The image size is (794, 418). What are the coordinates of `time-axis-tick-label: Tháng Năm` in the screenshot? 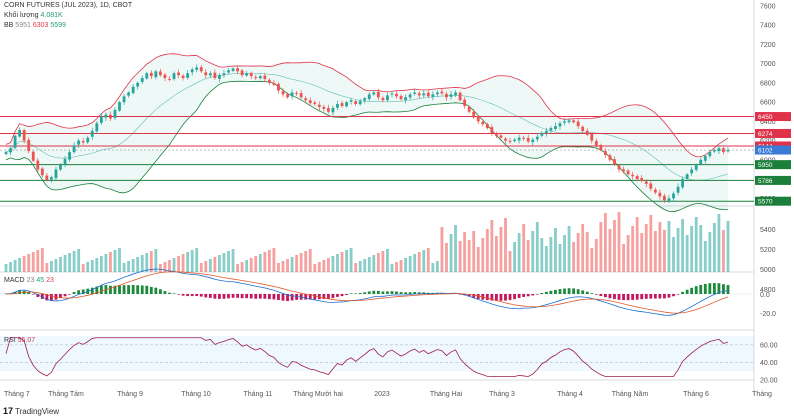 It's located at (630, 394).